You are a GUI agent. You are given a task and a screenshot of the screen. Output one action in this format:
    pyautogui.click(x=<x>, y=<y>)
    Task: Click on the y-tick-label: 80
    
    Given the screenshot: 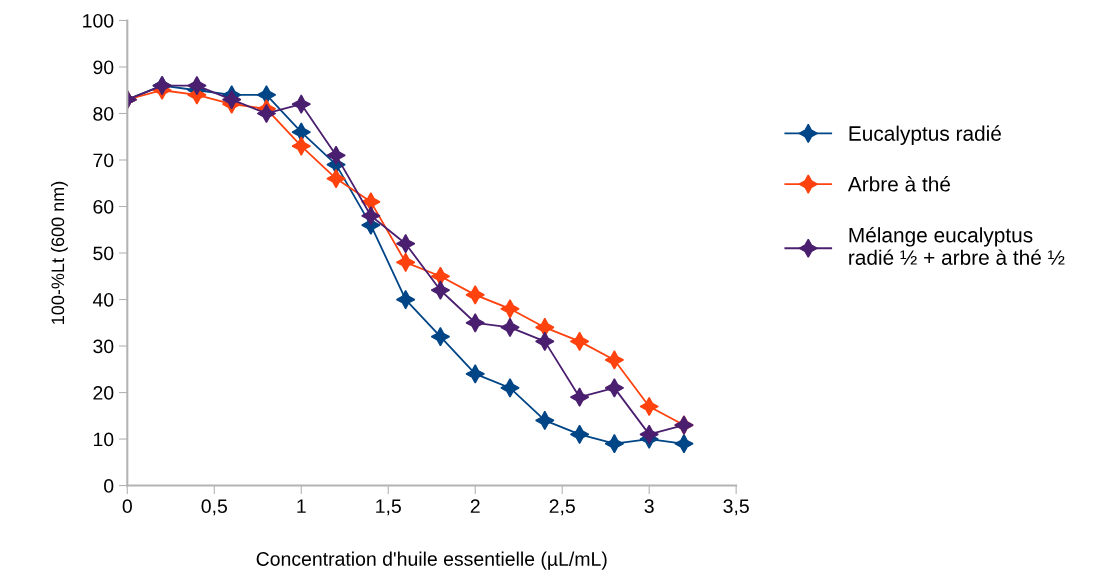 What is the action you would take?
    pyautogui.click(x=103, y=113)
    